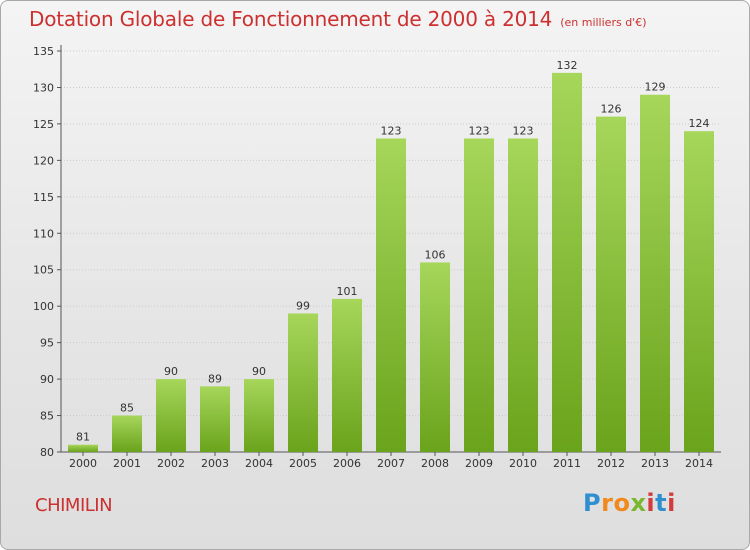  Describe the element at coordinates (611, 463) in the screenshot. I see `x-tick-label: 2012` at that location.